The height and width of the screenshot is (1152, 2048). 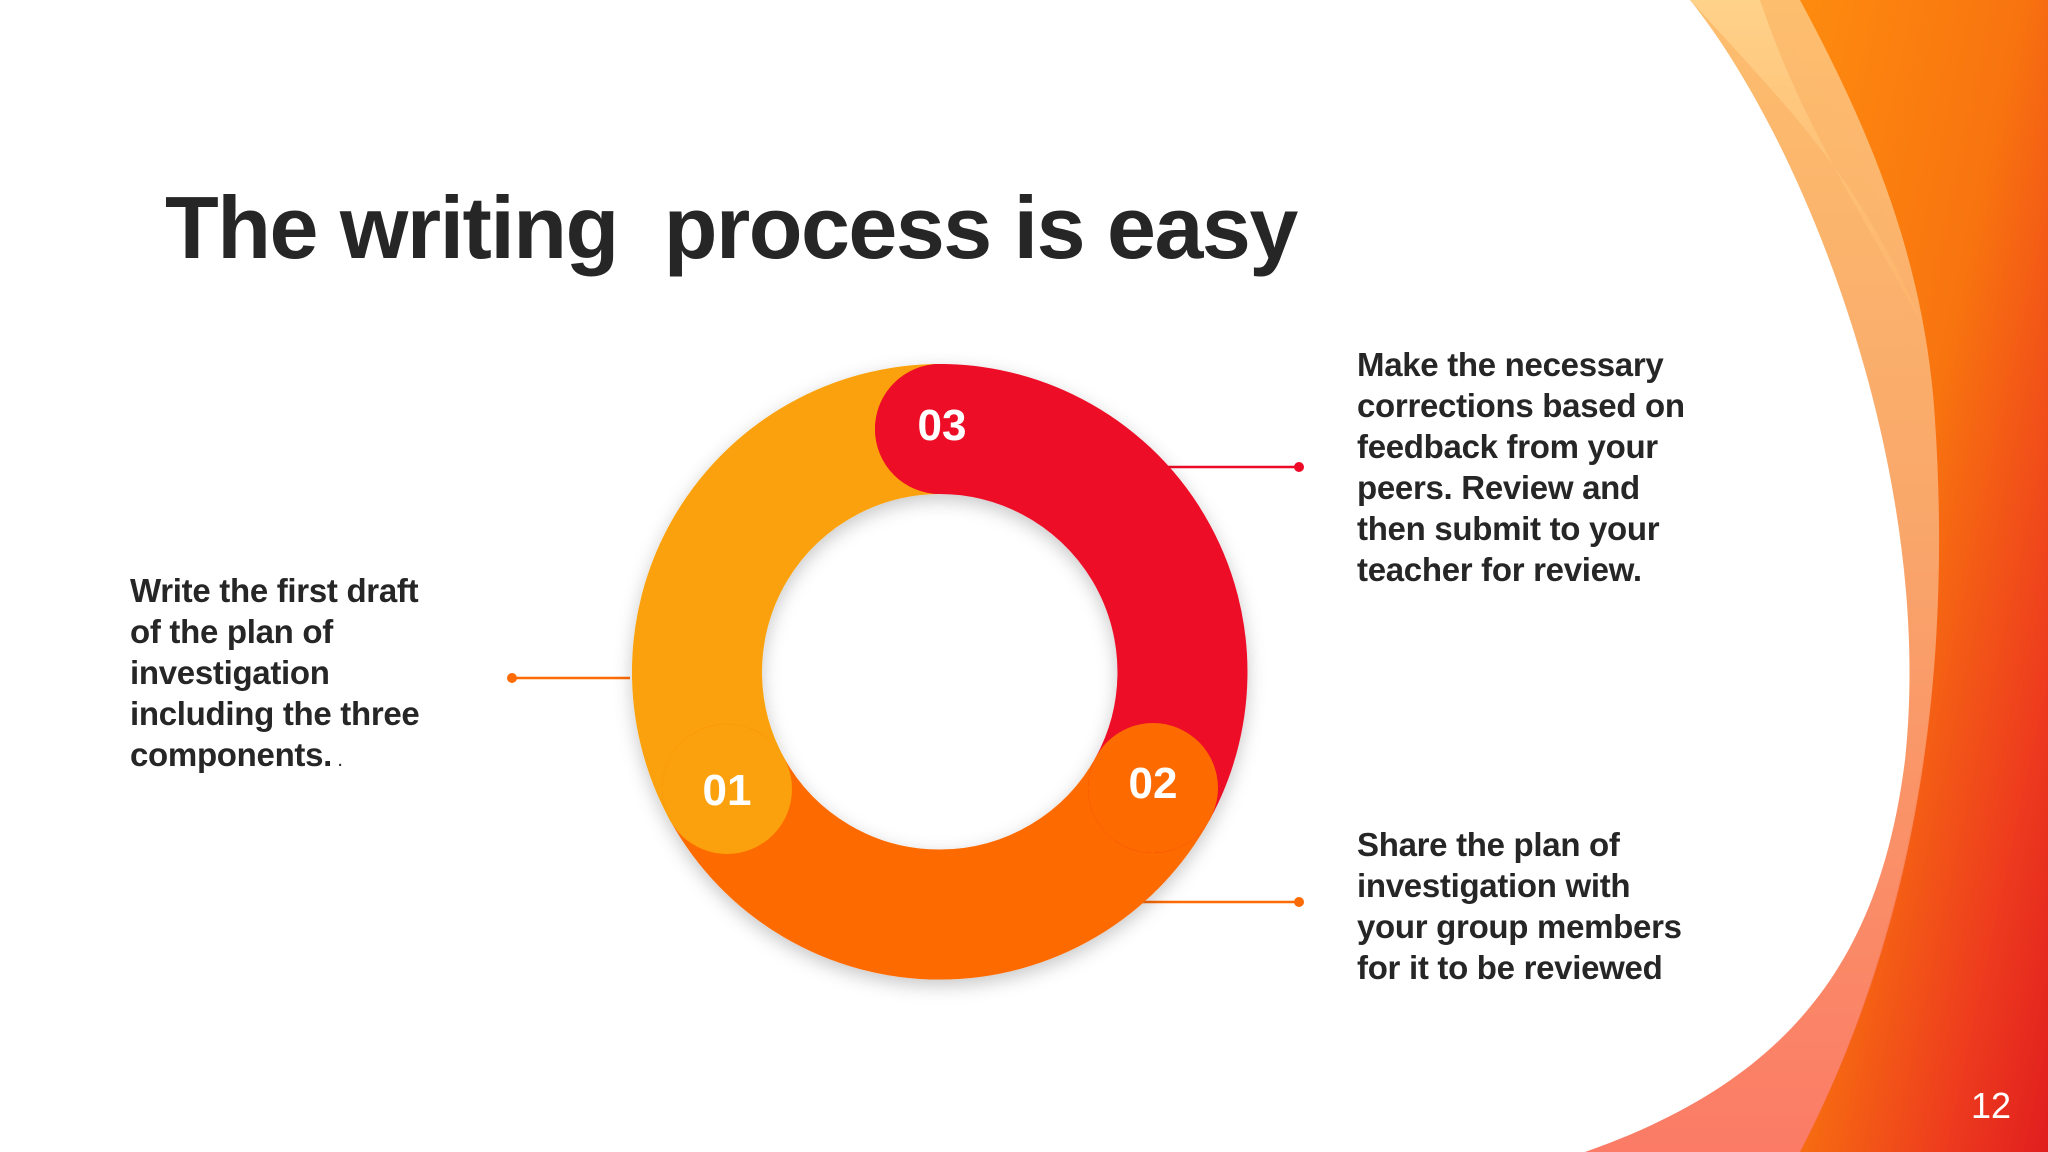 What do you see at coordinates (1153, 783) in the screenshot?
I see `step-number-02: 02` at bounding box center [1153, 783].